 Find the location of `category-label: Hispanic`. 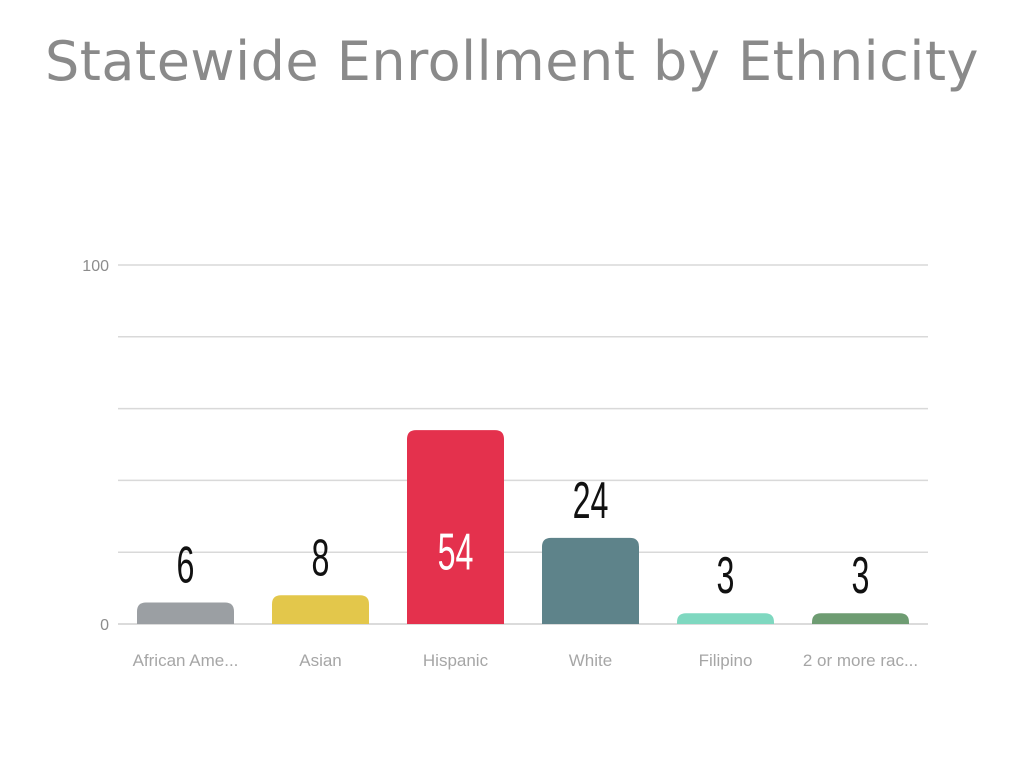

category-label: Hispanic is located at coordinates (456, 660).